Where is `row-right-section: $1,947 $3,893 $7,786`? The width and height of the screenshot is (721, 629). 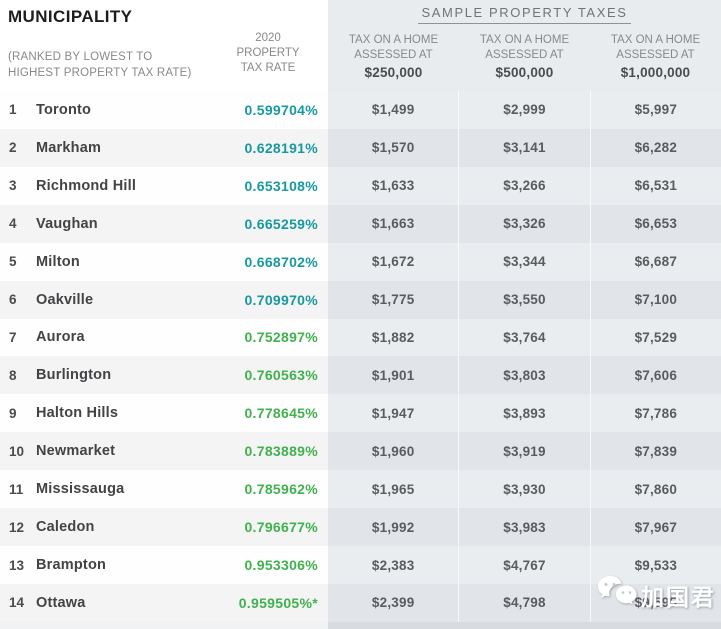
row-right-section: $1,947 $3,893 $7,786 is located at coordinates (524, 413).